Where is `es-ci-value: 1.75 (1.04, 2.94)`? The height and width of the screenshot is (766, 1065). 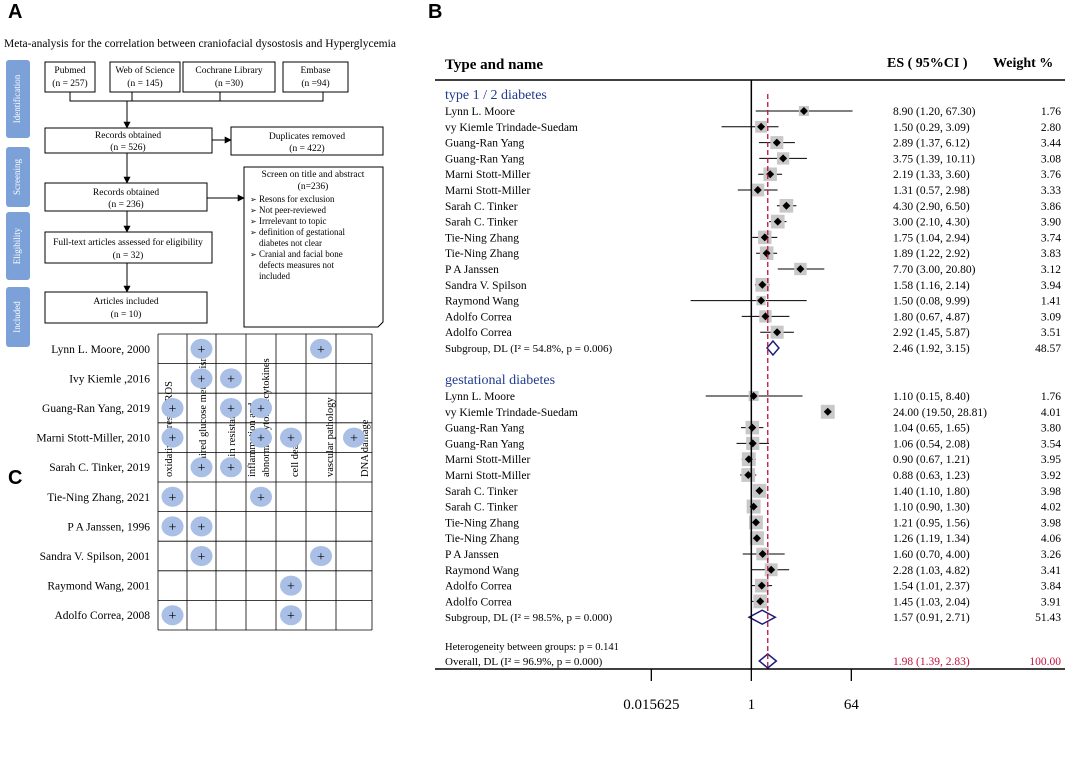 es-ci-value: 1.75 (1.04, 2.94) is located at coordinates (931, 238).